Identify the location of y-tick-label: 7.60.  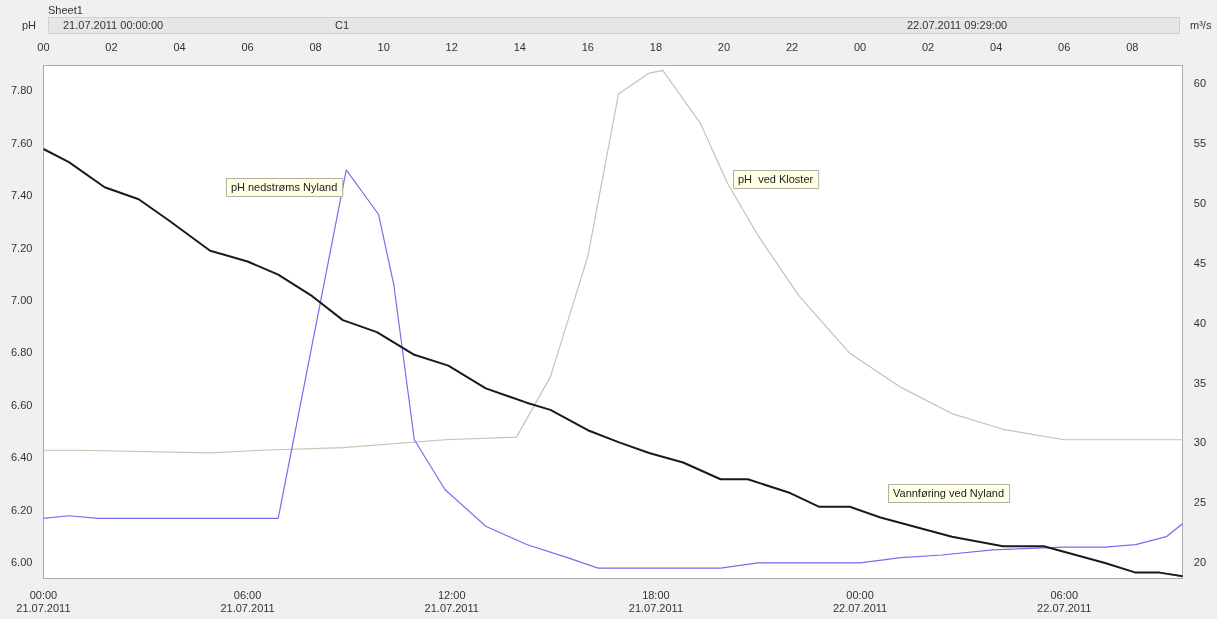
(21, 142).